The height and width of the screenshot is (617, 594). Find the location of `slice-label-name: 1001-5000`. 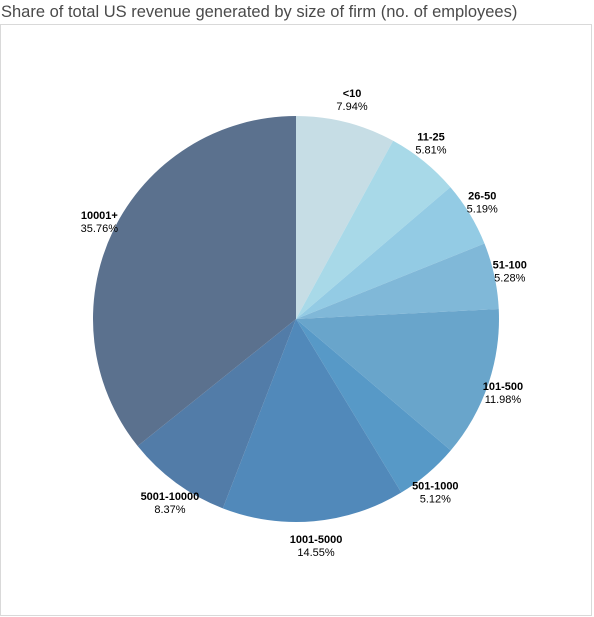

slice-label-name: 1001-5000 is located at coordinates (316, 540).